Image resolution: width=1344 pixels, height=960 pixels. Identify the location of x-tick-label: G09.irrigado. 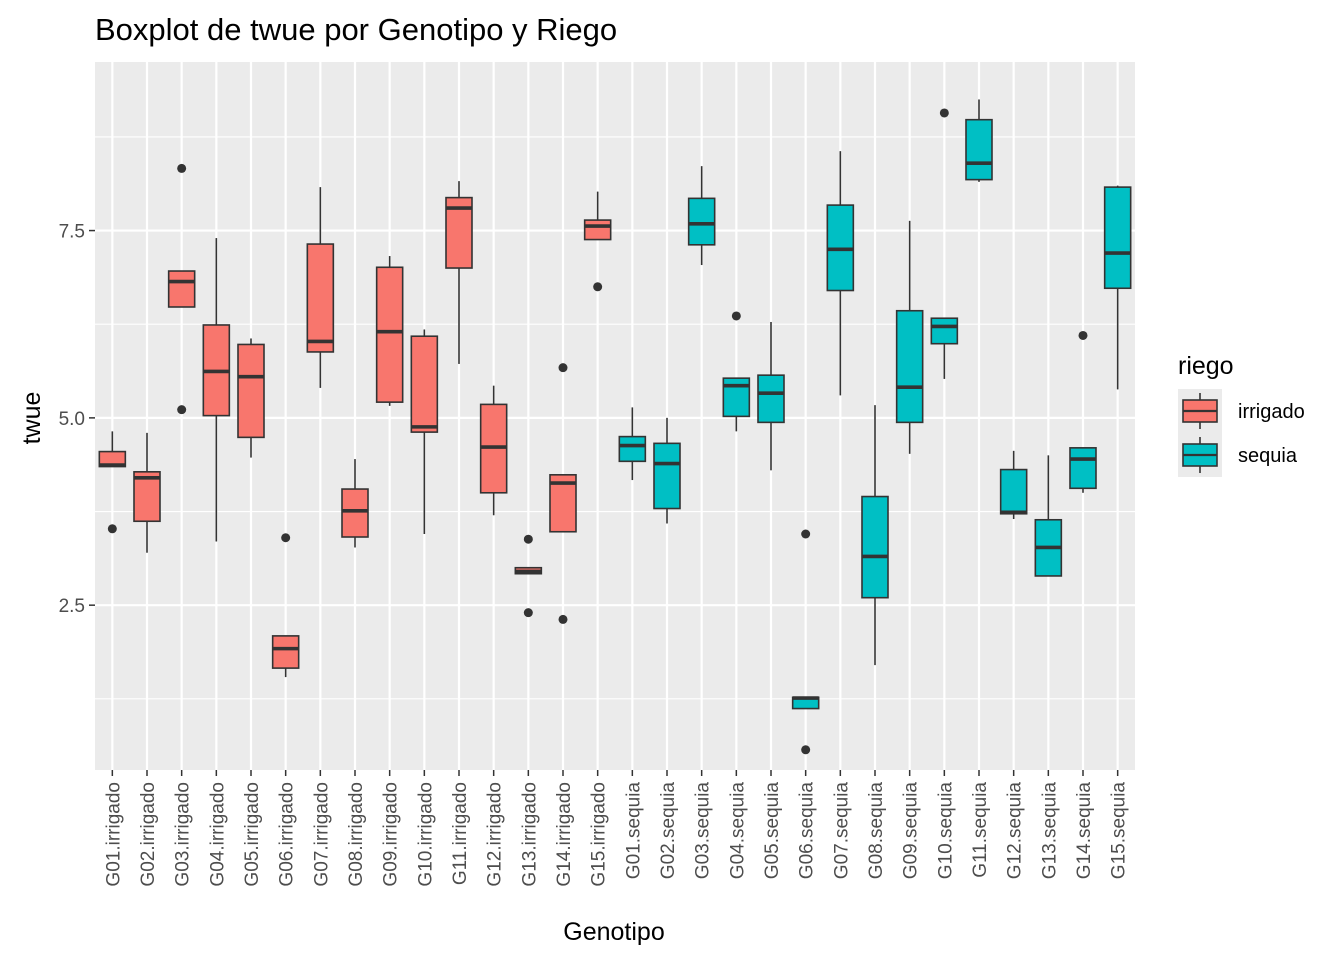
(391, 834).